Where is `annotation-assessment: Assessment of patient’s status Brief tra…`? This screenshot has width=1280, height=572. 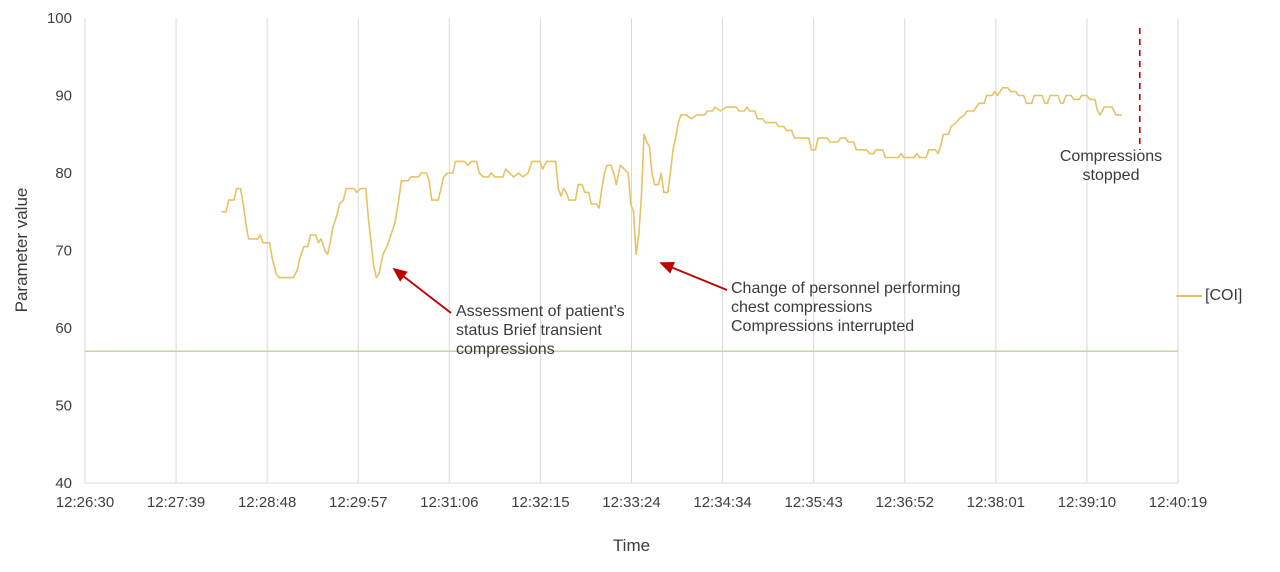 annotation-assessment: Assessment of patient’s status Brief tra… is located at coordinates (540, 330).